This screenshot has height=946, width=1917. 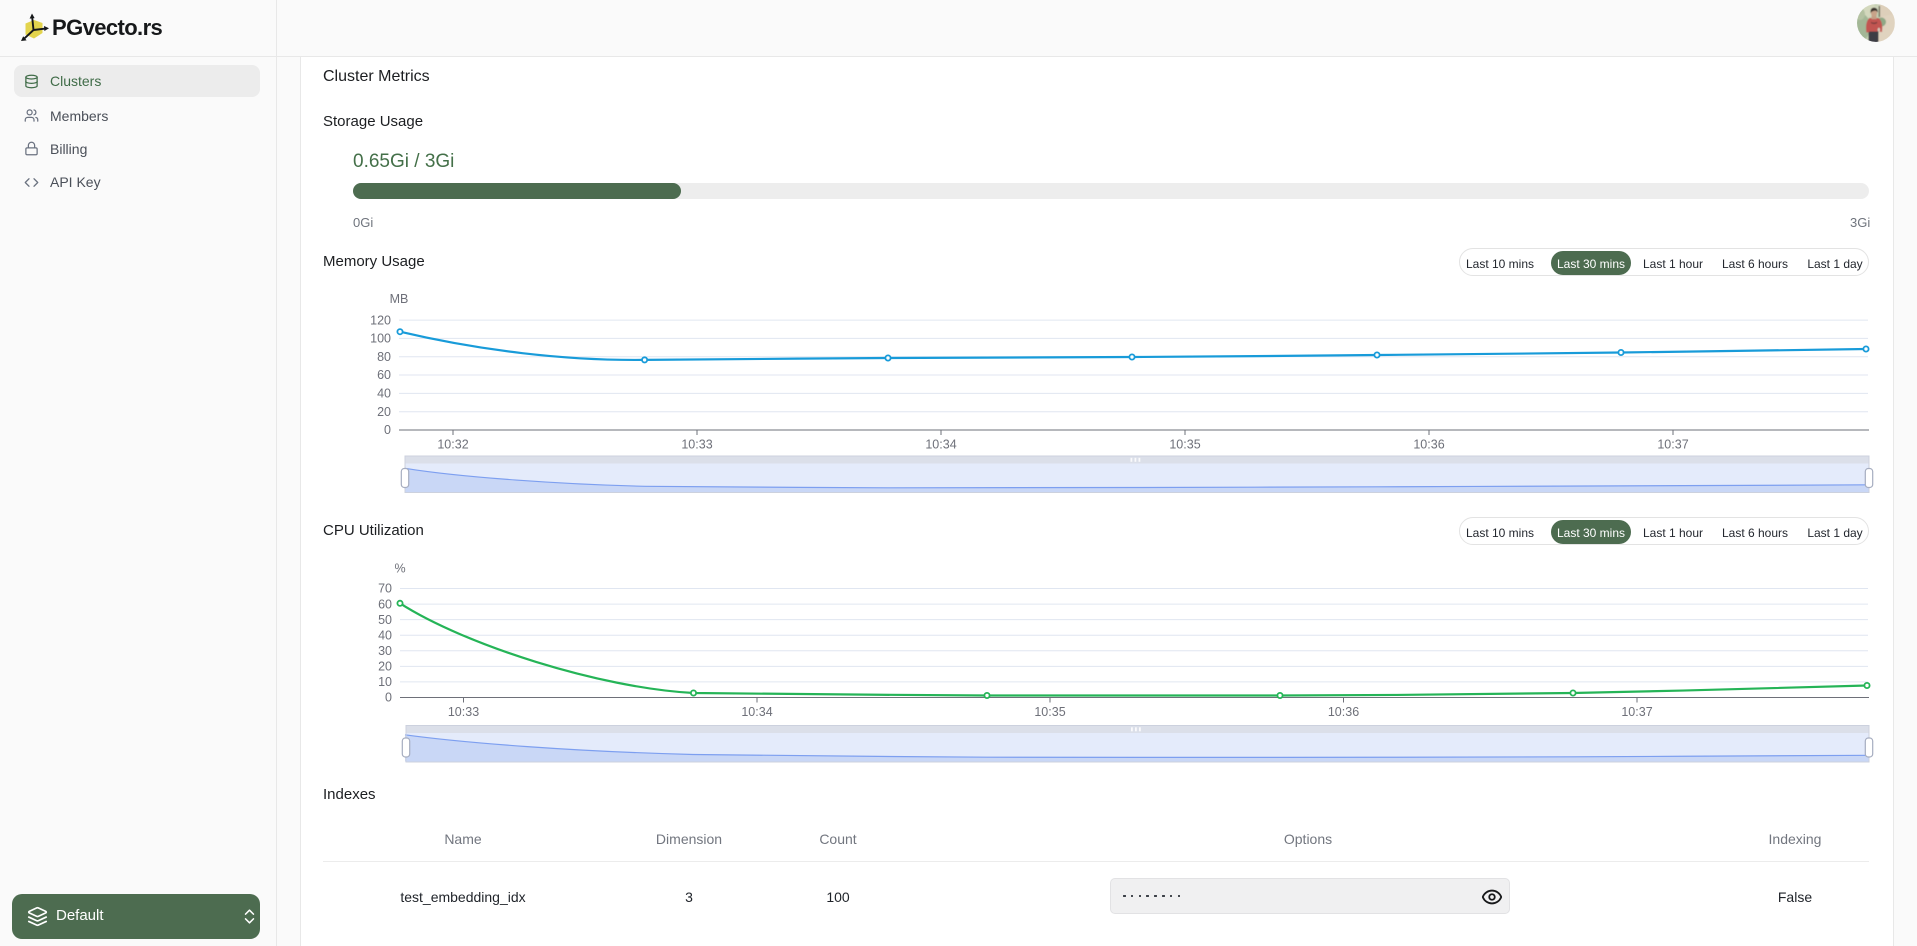 What do you see at coordinates (385, 620) in the screenshot?
I see `svg-text: 50` at bounding box center [385, 620].